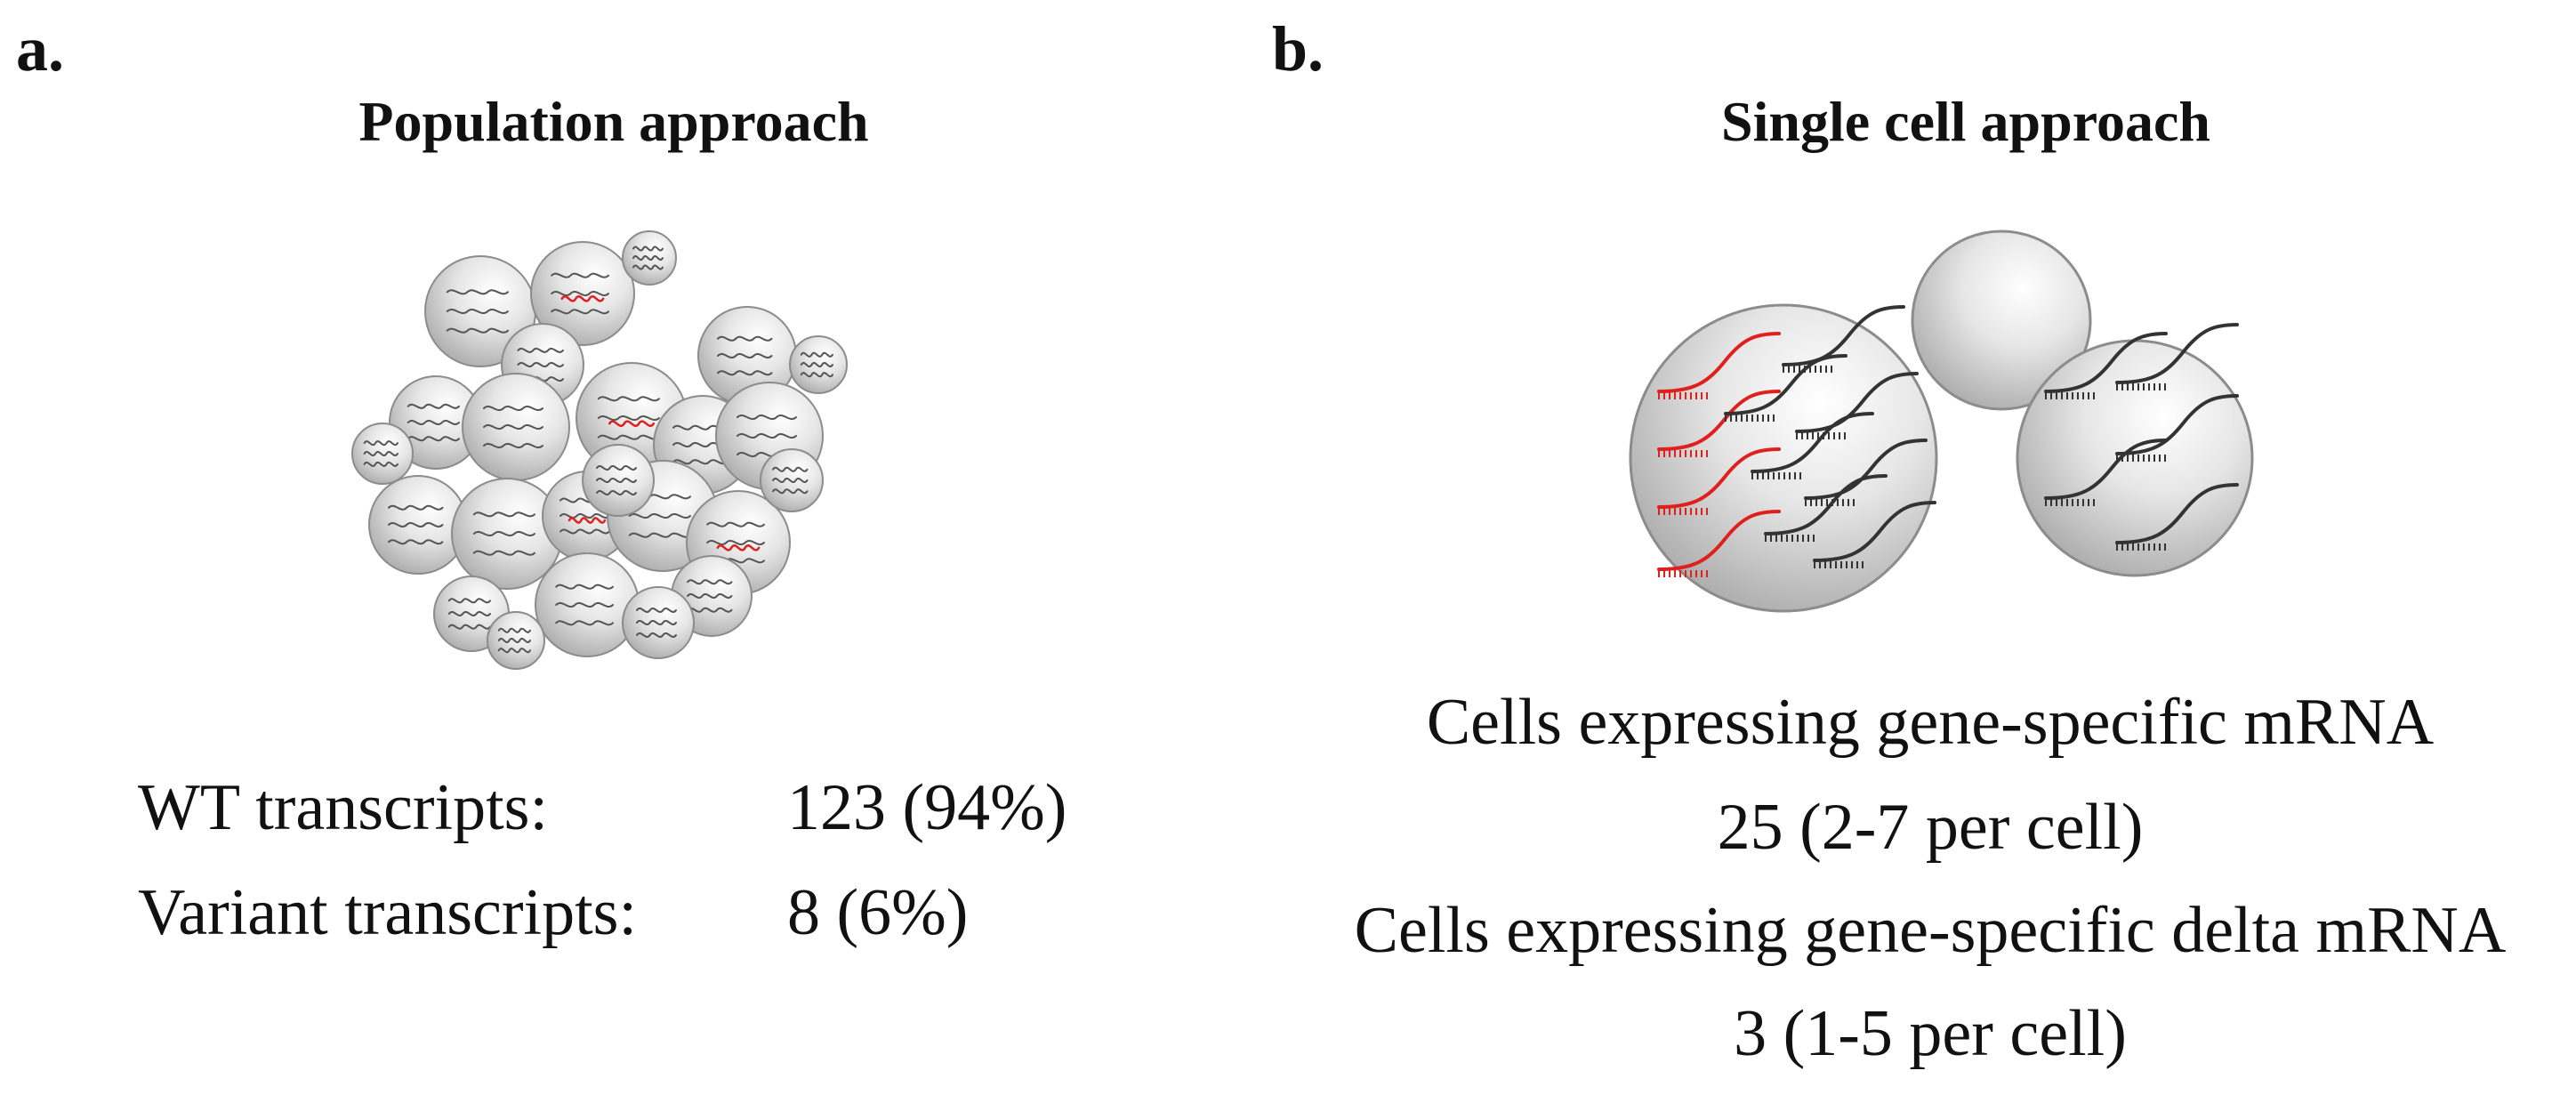 Image resolution: width=2576 pixels, height=1103 pixels. Describe the element at coordinates (1298, 49) in the screenshot. I see `panel-b-label: b.` at that location.